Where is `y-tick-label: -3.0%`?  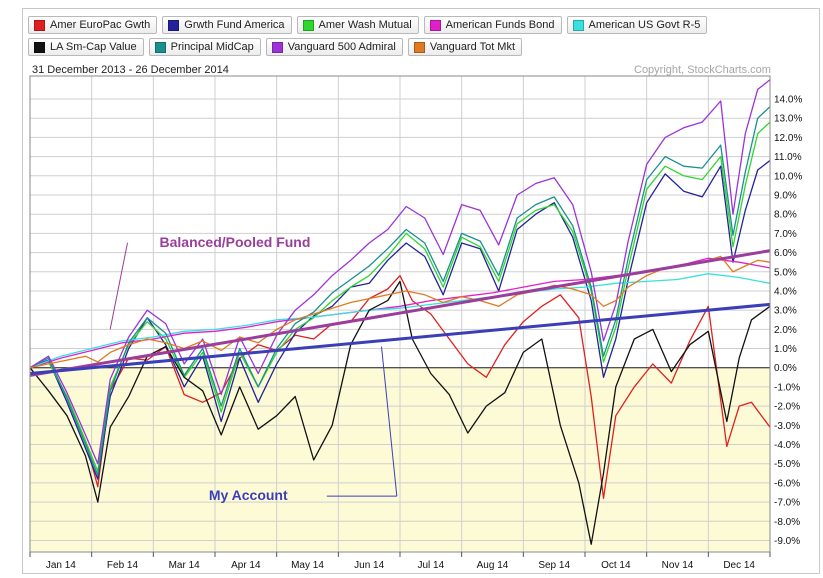 y-tick-label: -3.0% is located at coordinates (787, 426).